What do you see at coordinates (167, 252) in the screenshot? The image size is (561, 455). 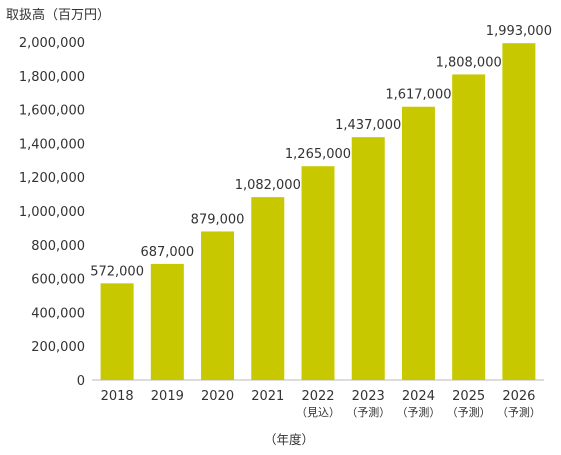 I see `data-label: 687,000` at bounding box center [167, 252].